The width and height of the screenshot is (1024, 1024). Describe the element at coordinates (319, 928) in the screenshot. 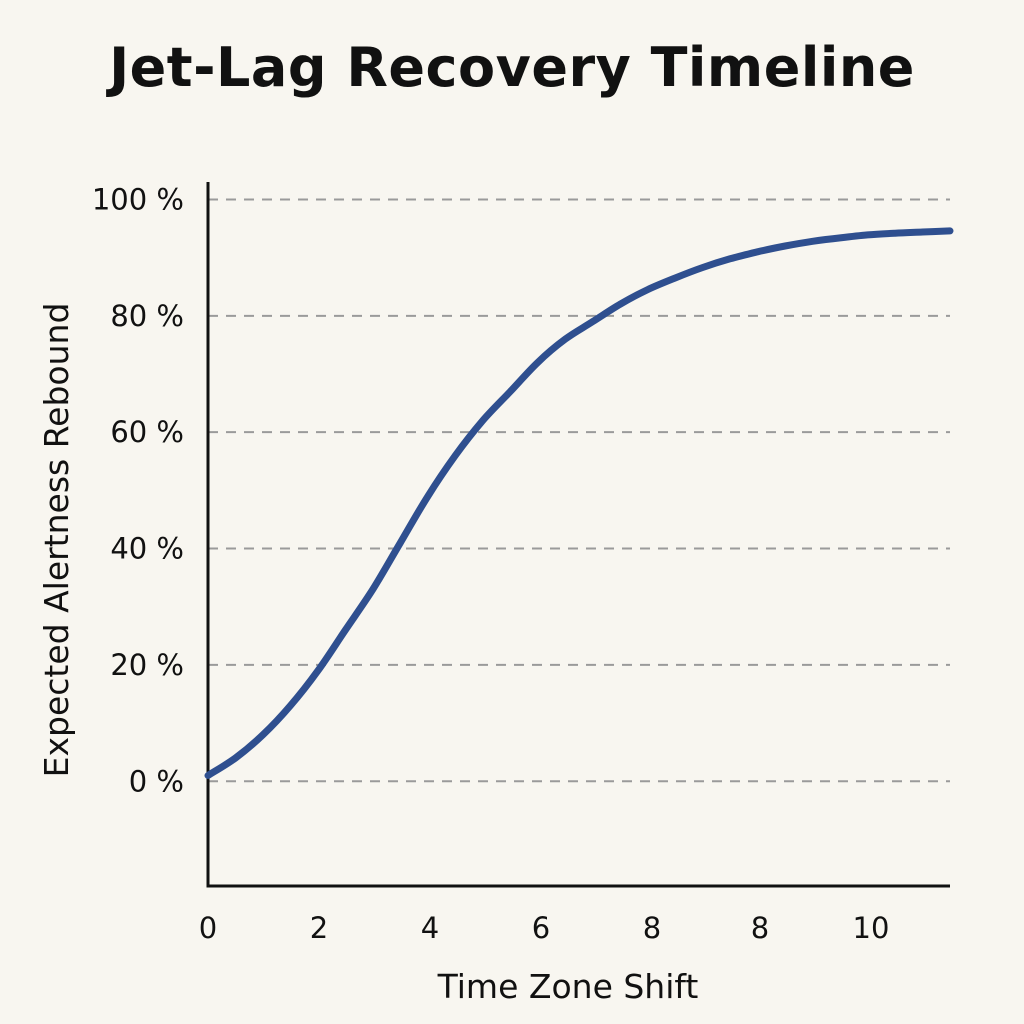

I see `x-tick-label: 2` at that location.